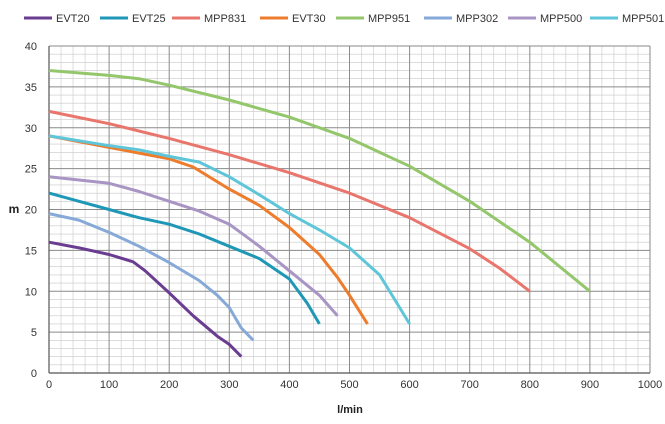 The width and height of the screenshot is (665, 424). Describe the element at coordinates (31, 47) in the screenshot. I see `y-tick-label: 40` at that location.